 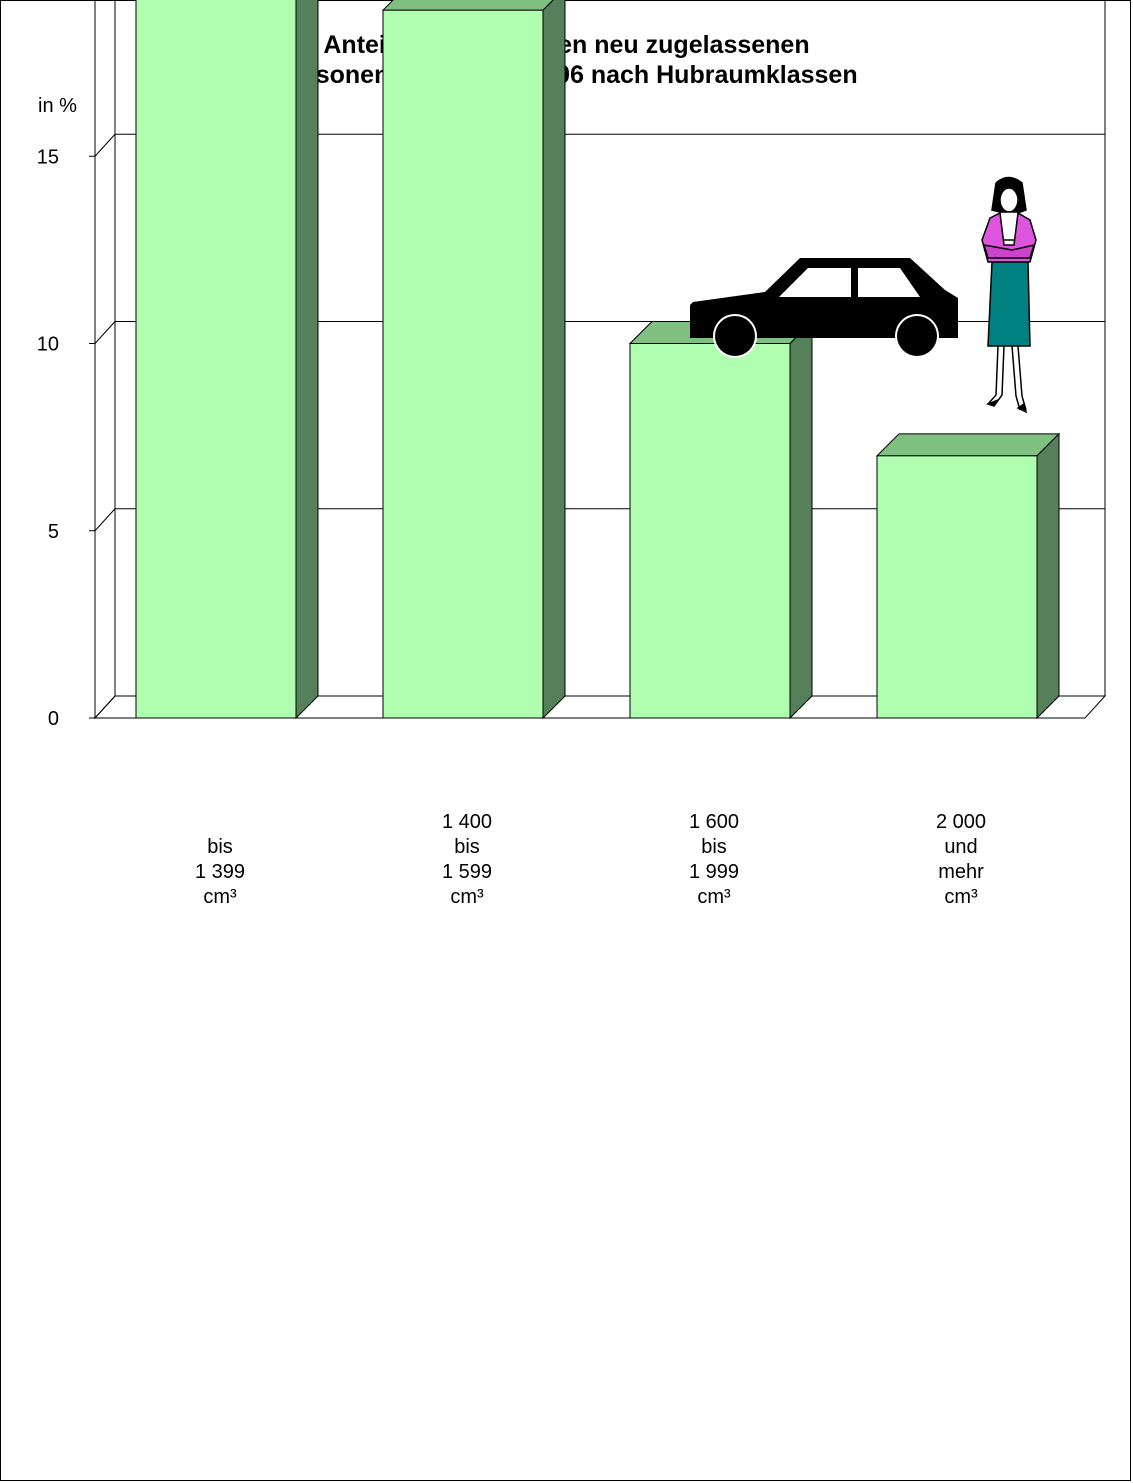 I want to click on category-label: 1 599, so click(x=467, y=872).